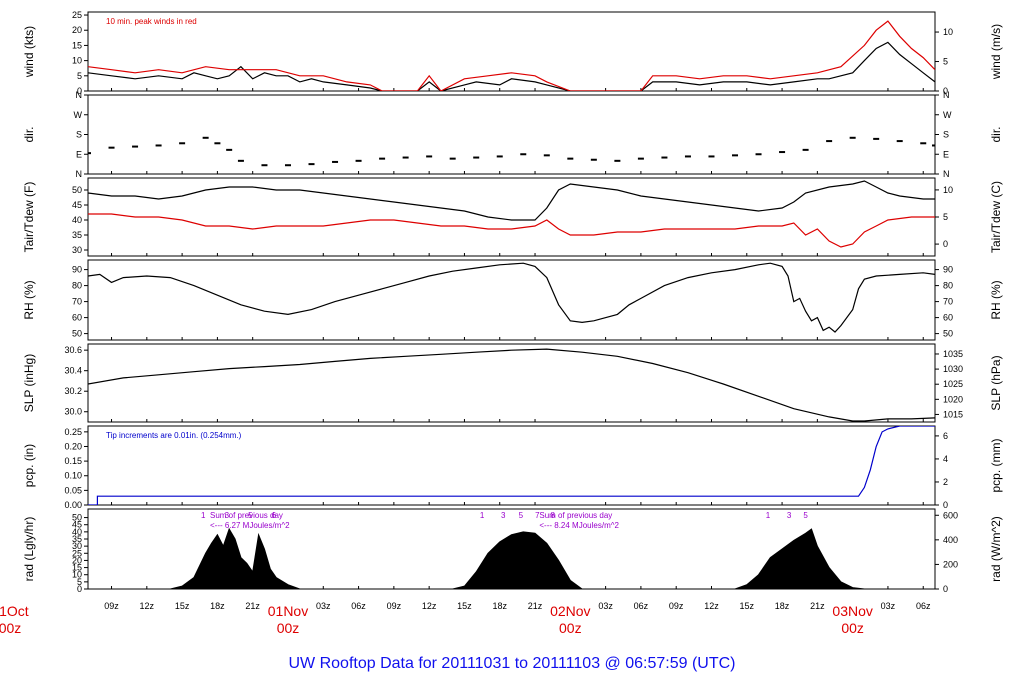 The image size is (1024, 700). I want to click on y-tick-label: 30.6, so click(73, 350).